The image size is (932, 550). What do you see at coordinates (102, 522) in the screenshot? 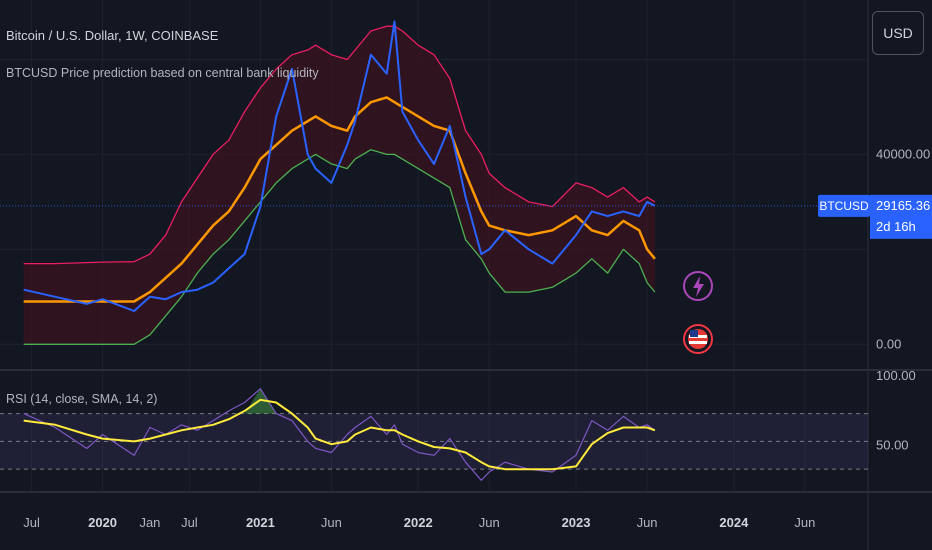
I see `x-tick-label: 2020` at bounding box center [102, 522].